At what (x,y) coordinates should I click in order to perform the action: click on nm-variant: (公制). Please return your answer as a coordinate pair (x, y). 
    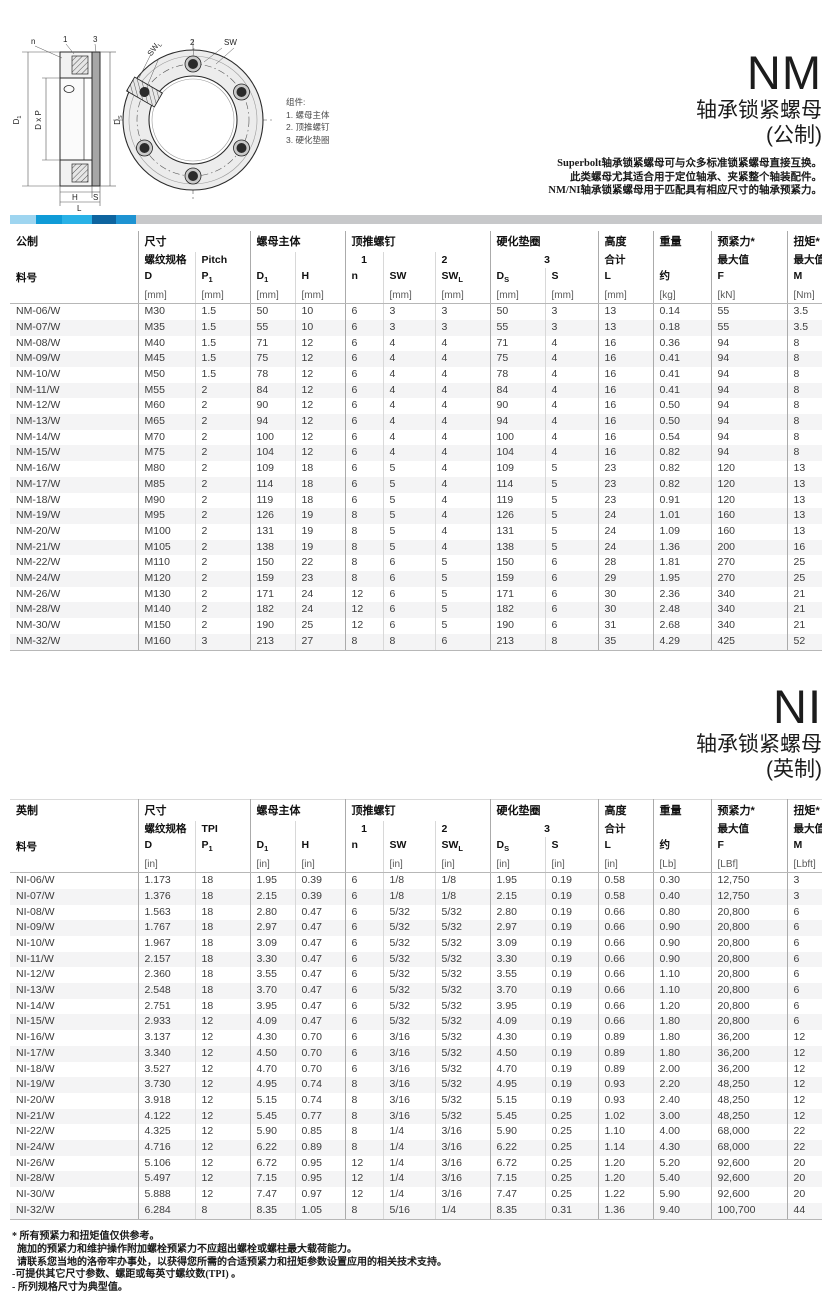
    Looking at the image, I should click on (794, 135).